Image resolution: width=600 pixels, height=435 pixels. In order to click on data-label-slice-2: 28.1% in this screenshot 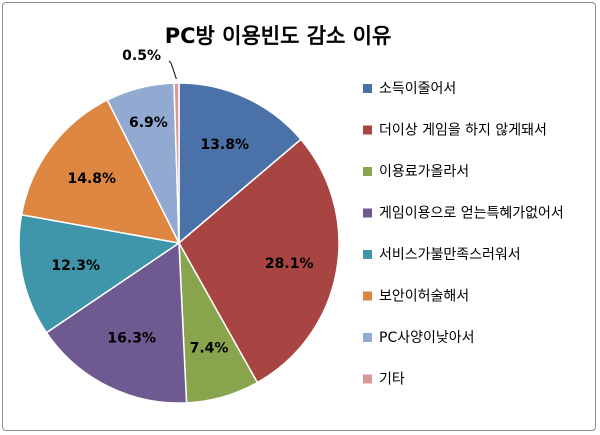, I will do `click(289, 264)`.